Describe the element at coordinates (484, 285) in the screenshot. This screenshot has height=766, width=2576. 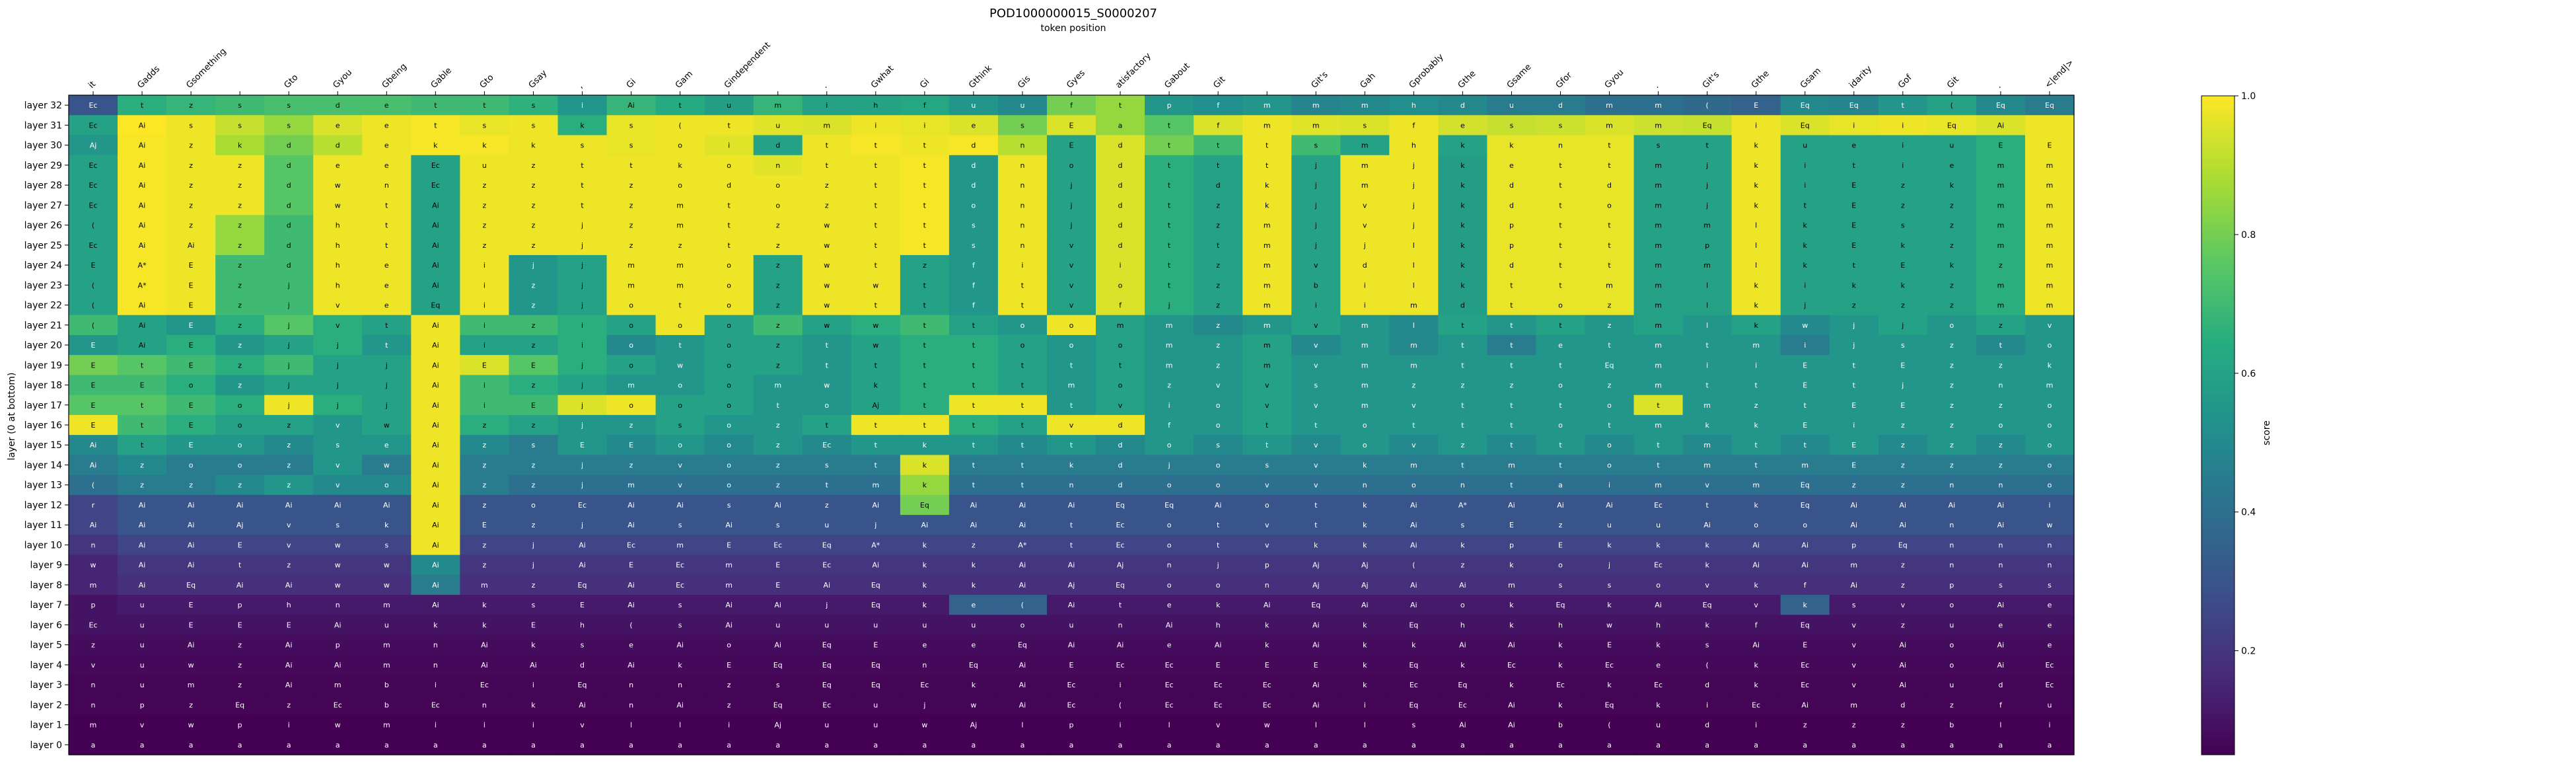
I see `cell-label: i` at that location.